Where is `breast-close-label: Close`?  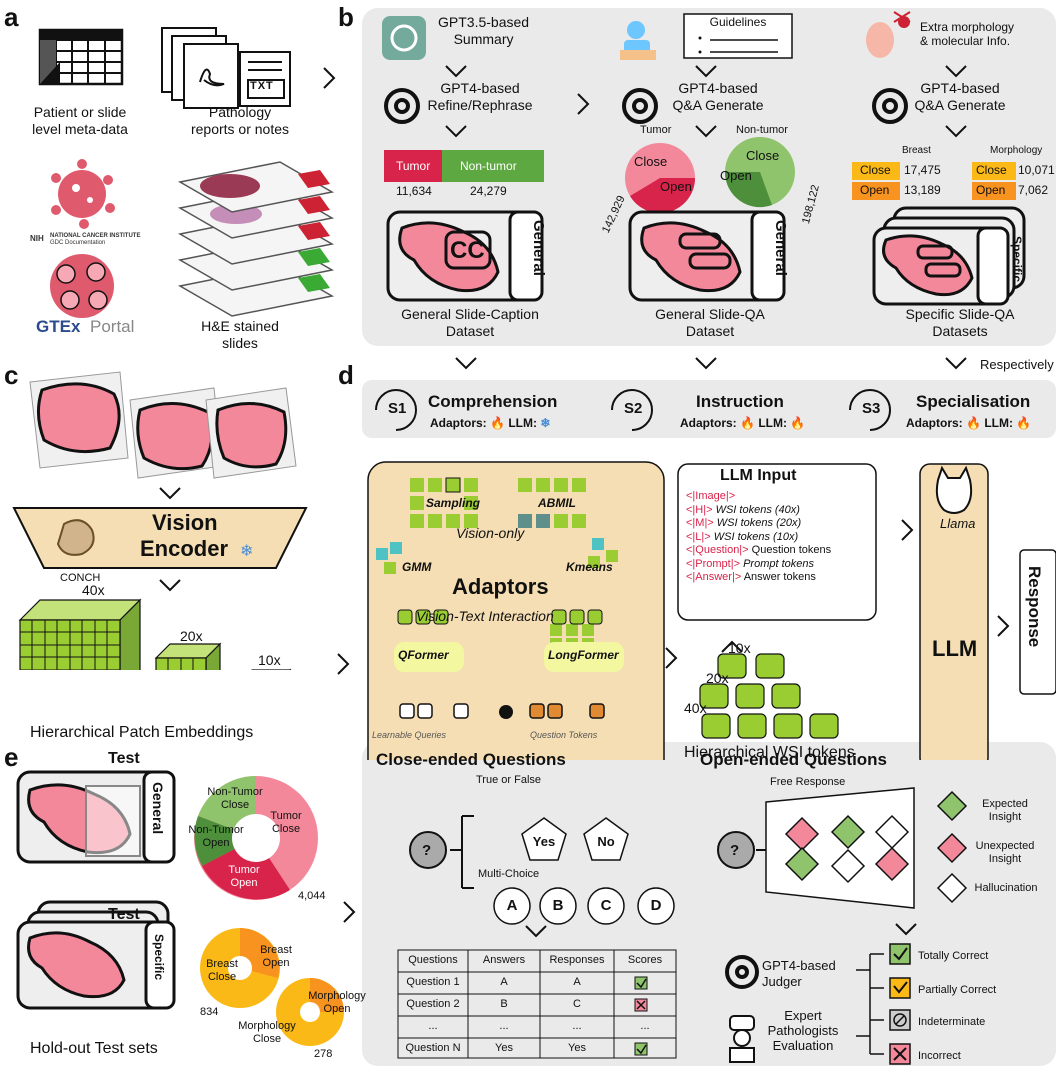
breast-close-label: Close is located at coordinates (875, 170).